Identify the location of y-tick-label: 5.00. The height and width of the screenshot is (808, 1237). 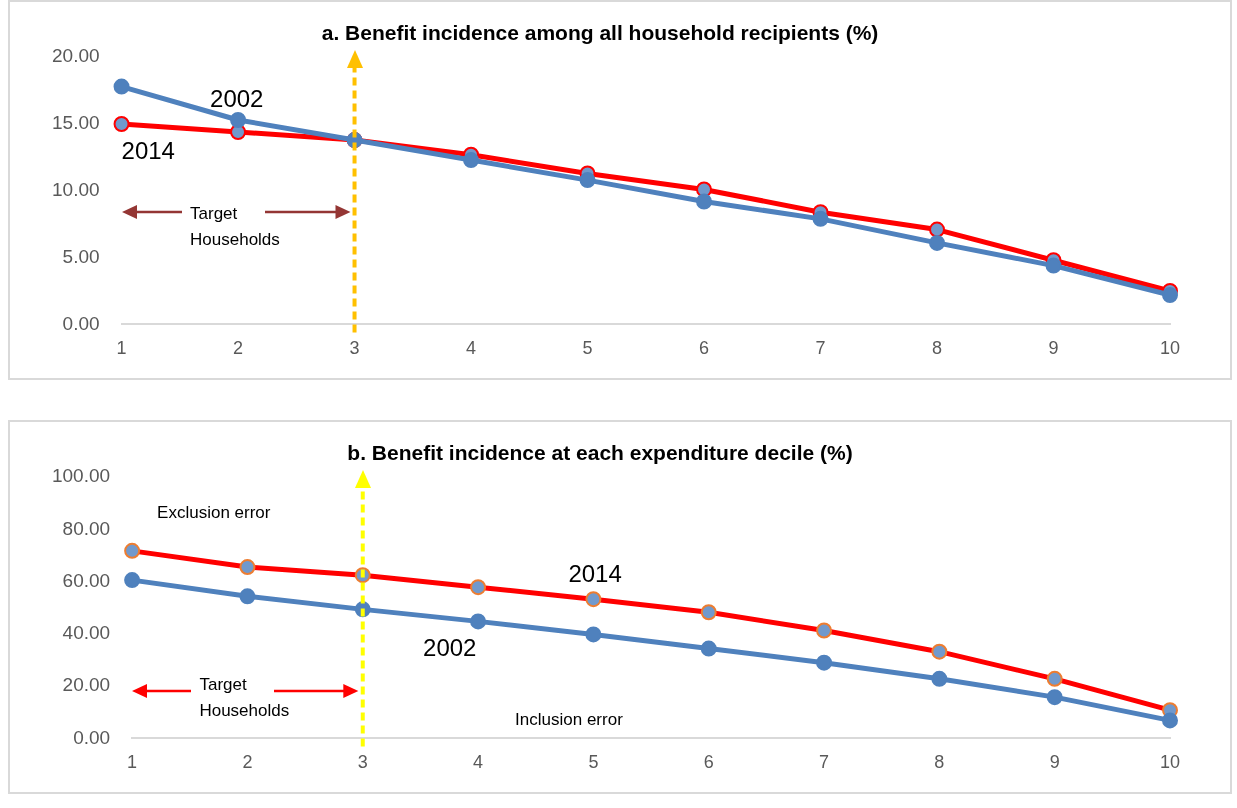
(81, 256).